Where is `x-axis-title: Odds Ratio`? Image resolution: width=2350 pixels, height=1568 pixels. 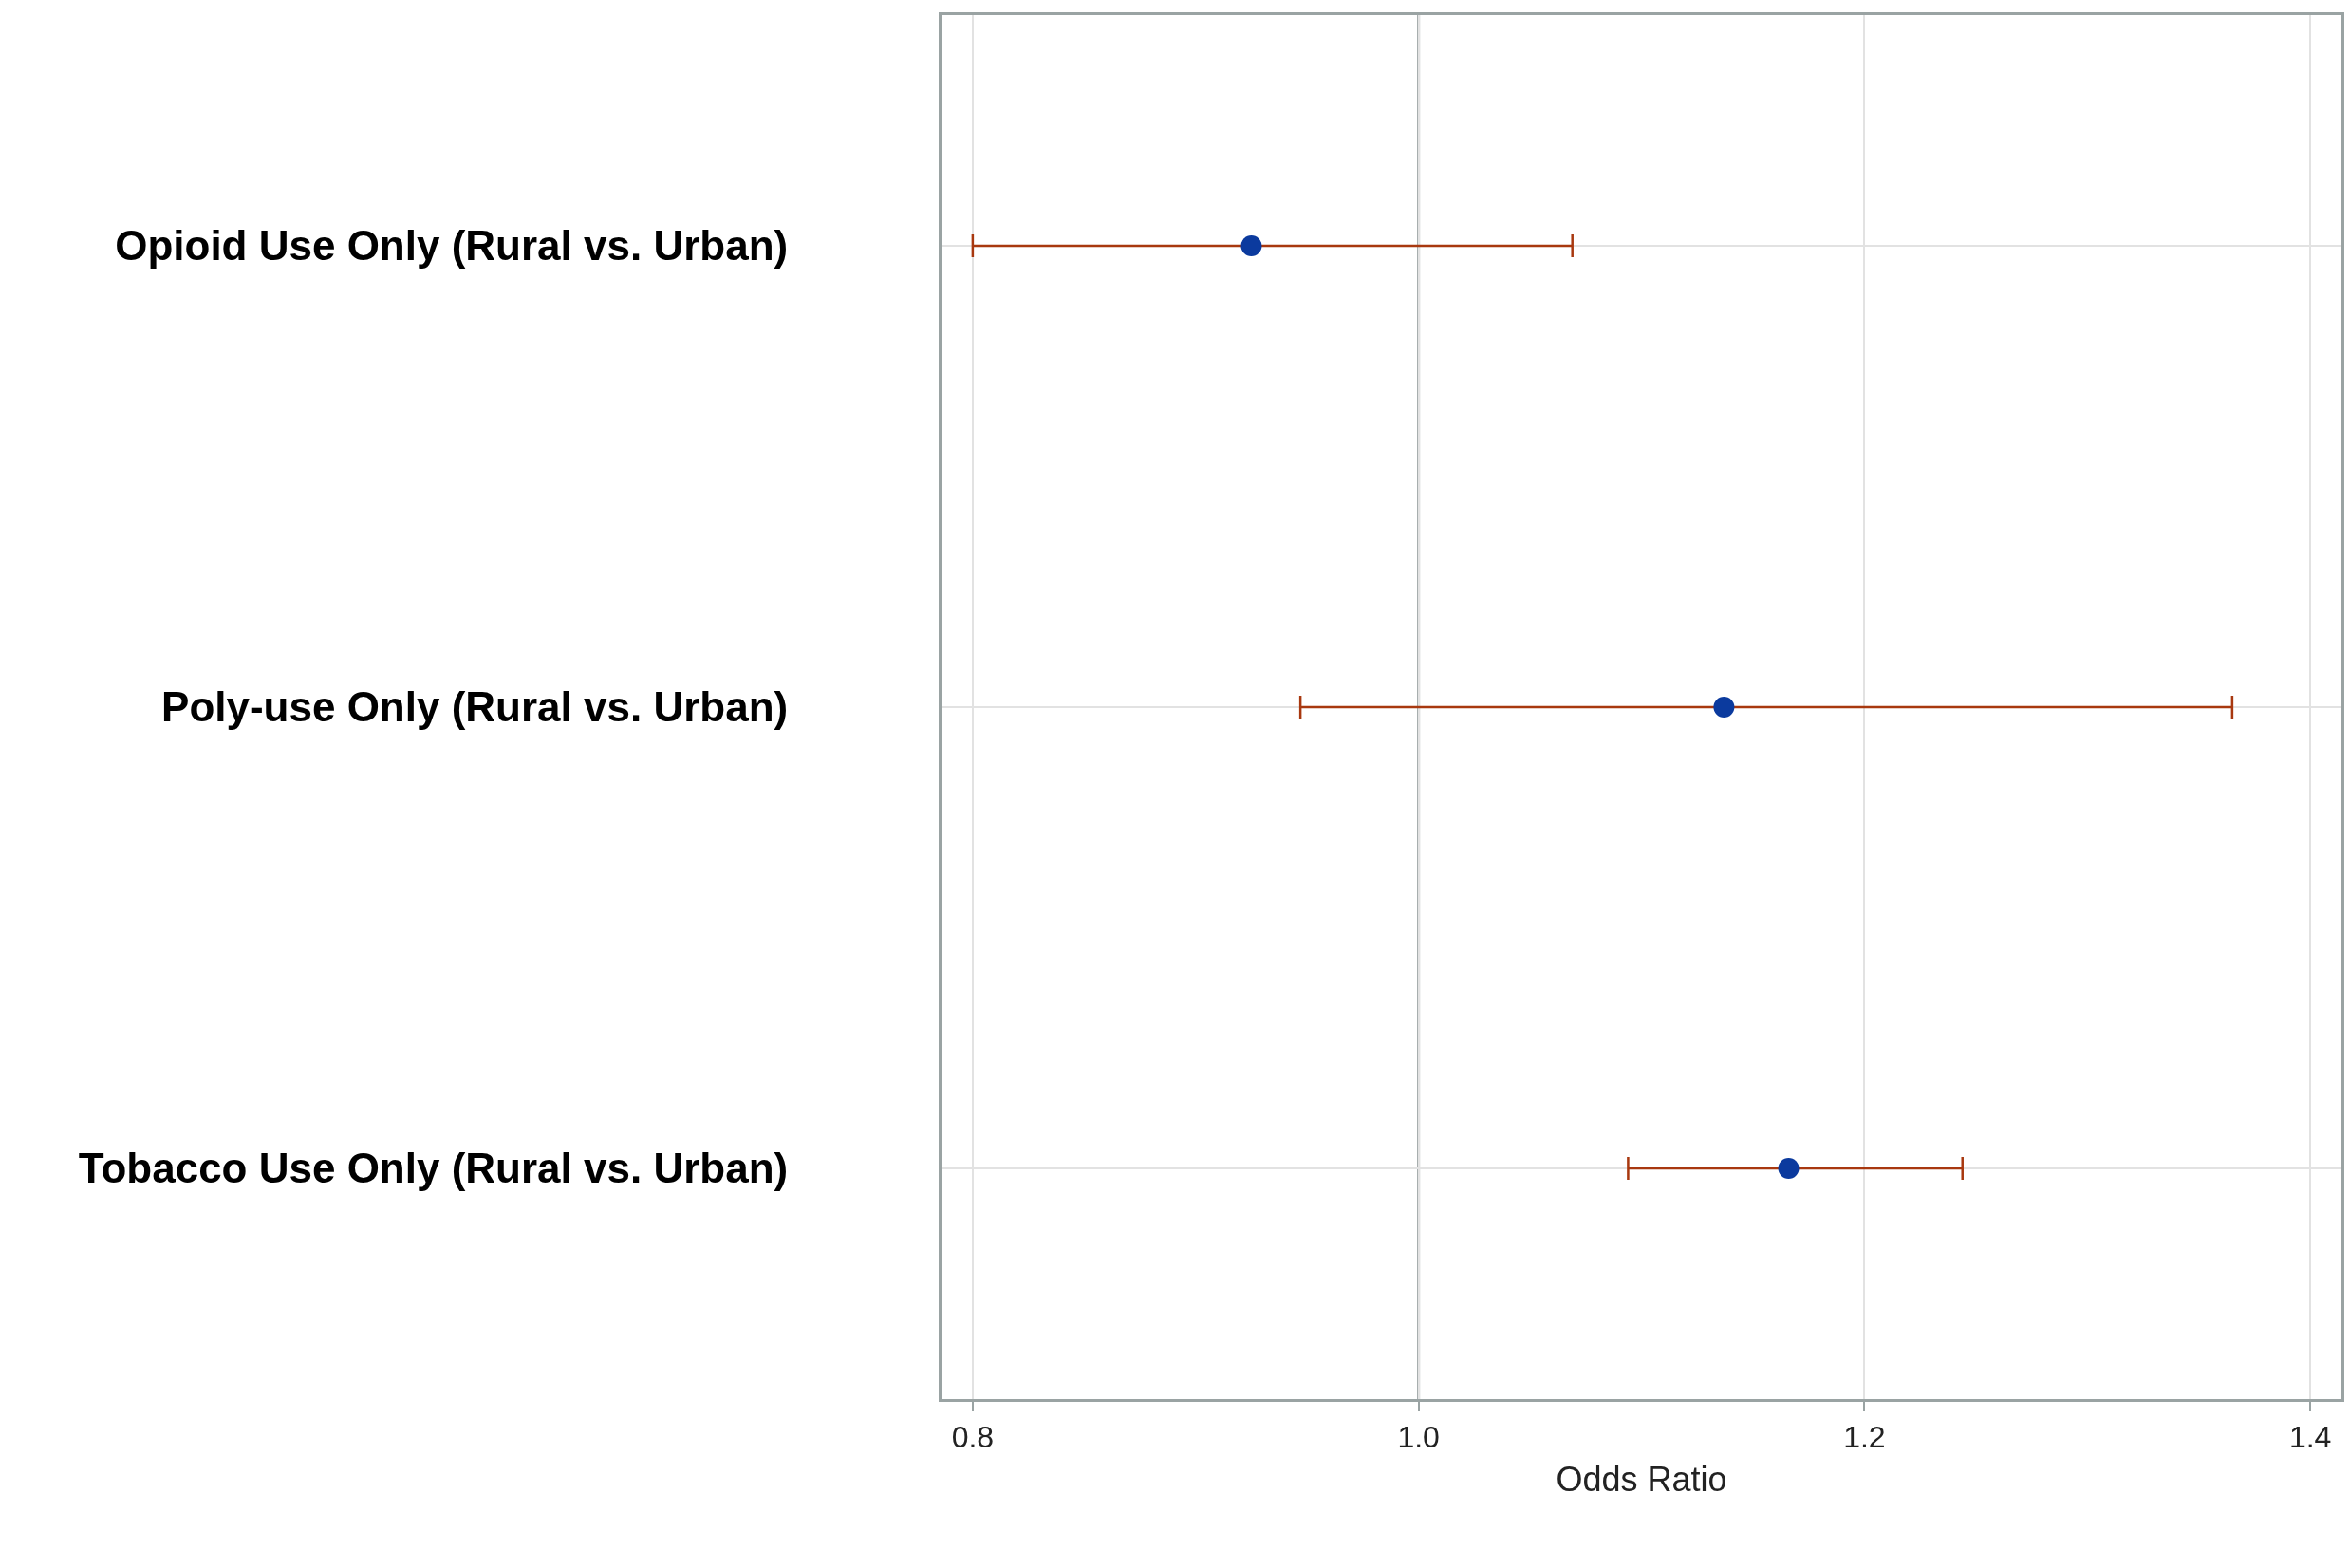 x-axis-title: Odds Ratio is located at coordinates (1642, 1480).